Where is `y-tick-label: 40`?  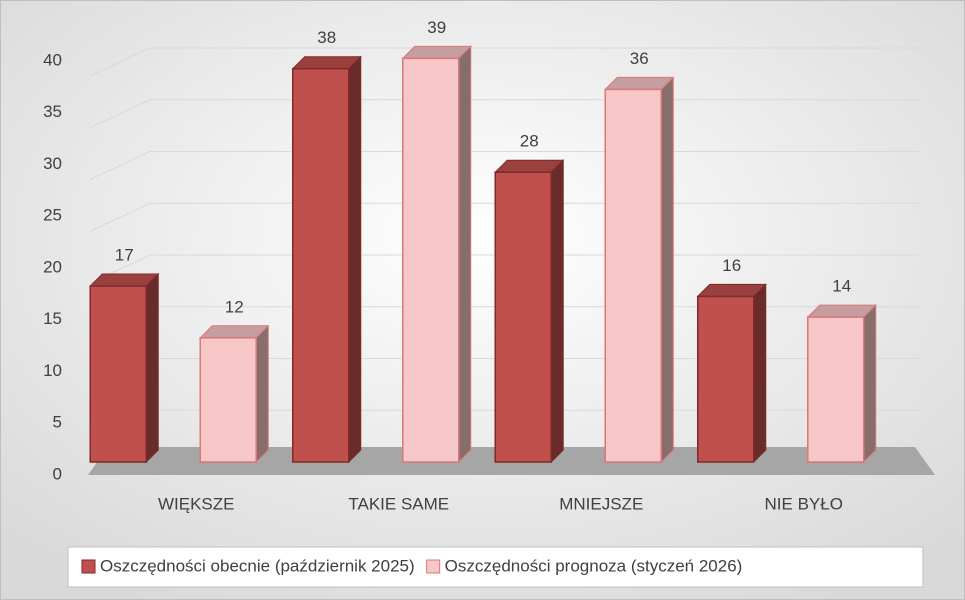
y-tick-label: 40 is located at coordinates (52, 59).